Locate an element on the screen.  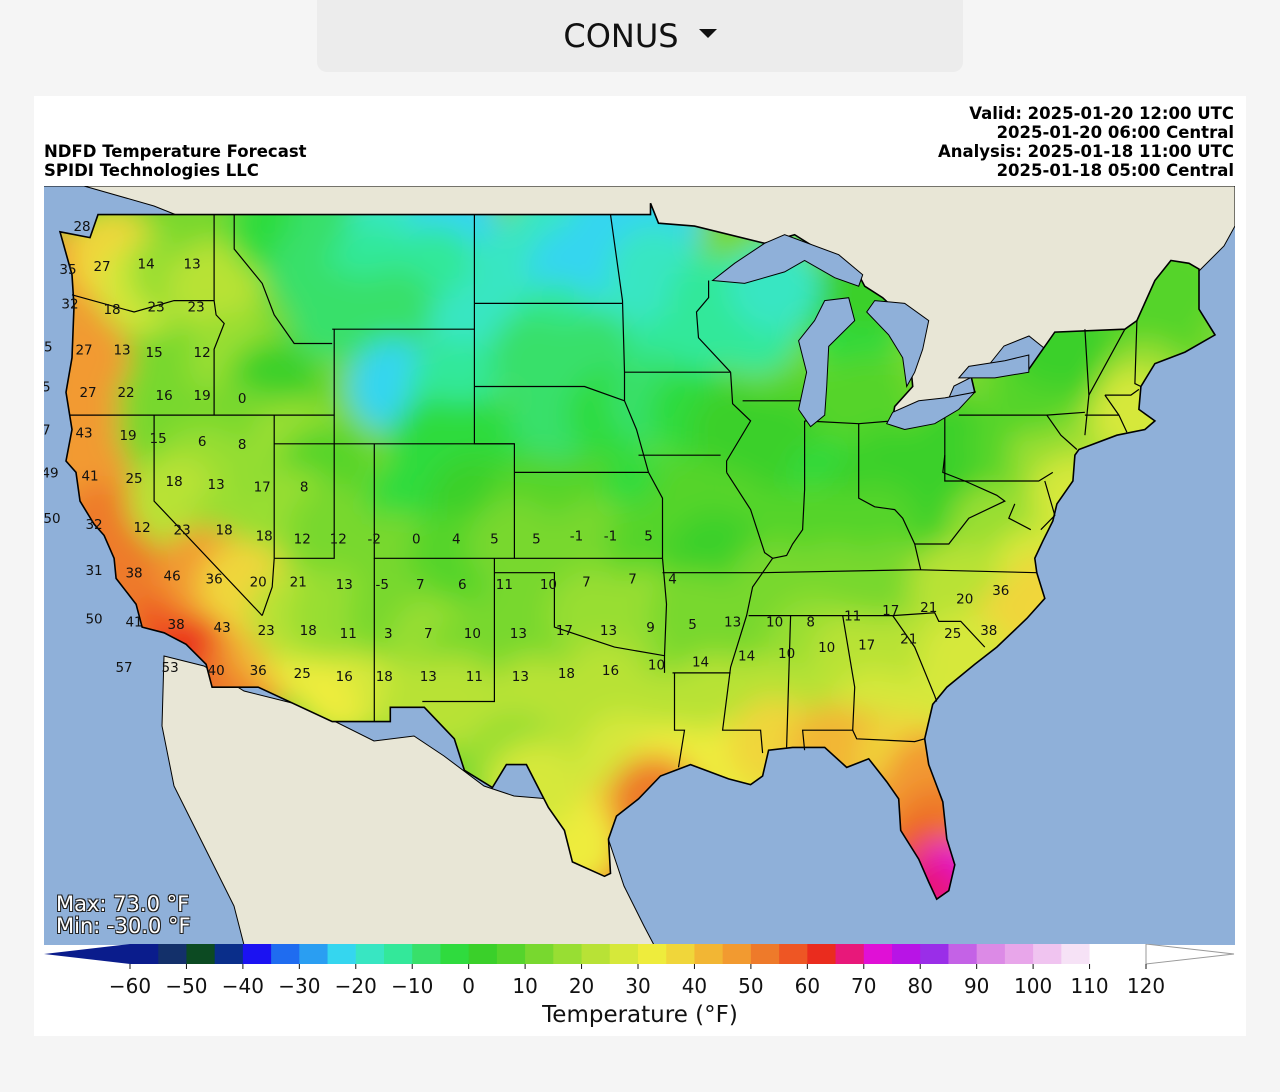
temperature-value-label: 35 is located at coordinates (67, 270).